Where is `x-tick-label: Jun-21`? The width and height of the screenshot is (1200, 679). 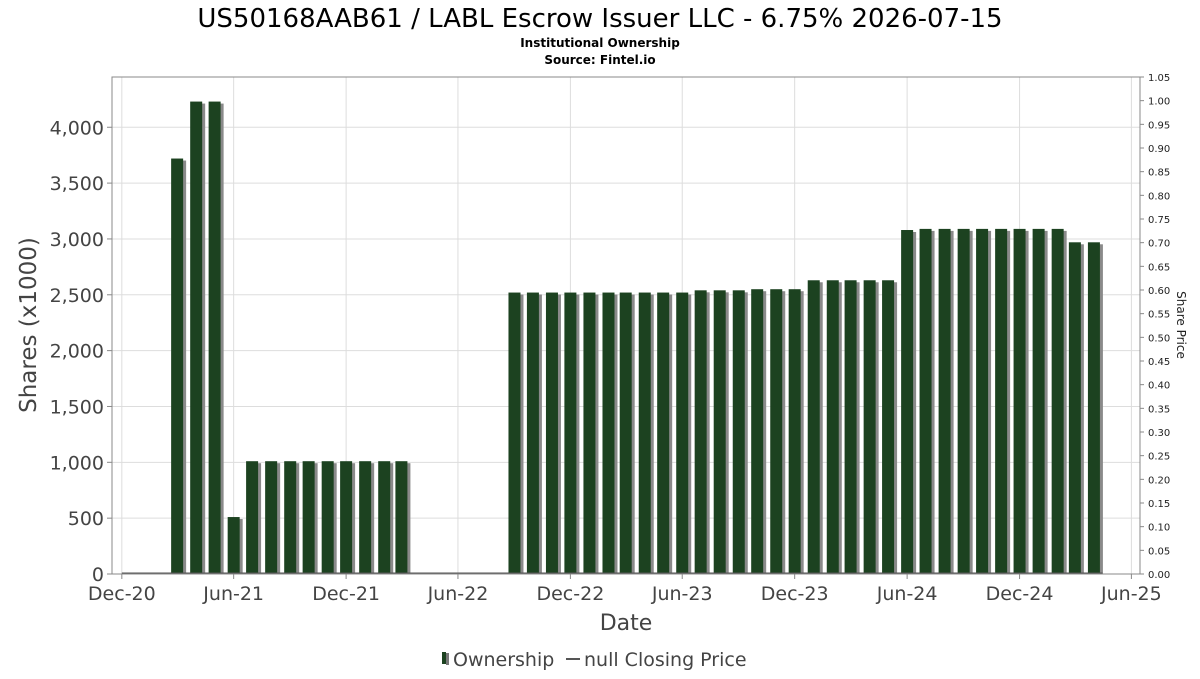 x-tick-label: Jun-21 is located at coordinates (233, 594).